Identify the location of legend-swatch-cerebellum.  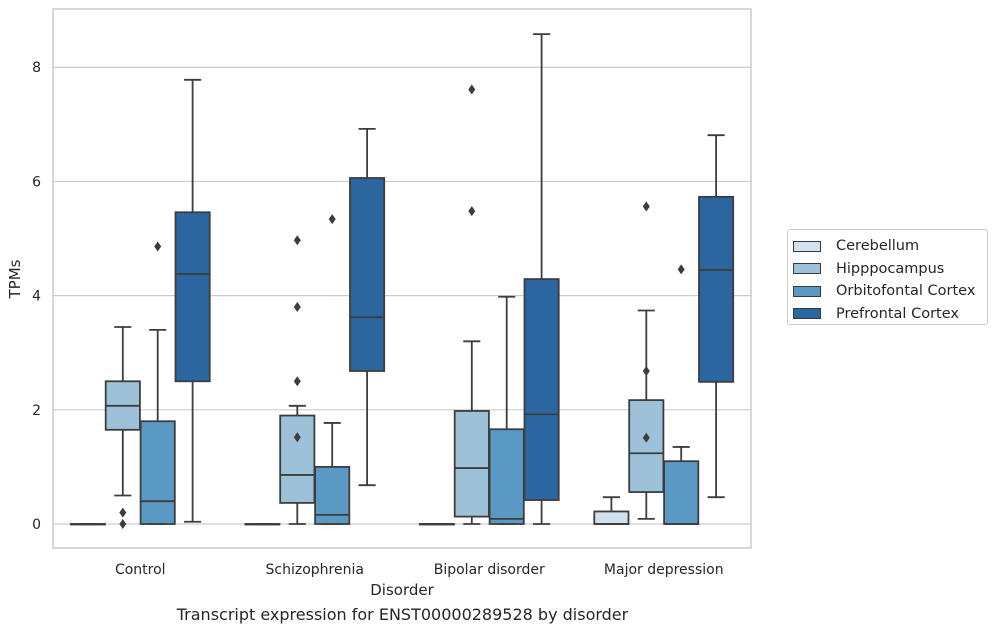
(807, 246).